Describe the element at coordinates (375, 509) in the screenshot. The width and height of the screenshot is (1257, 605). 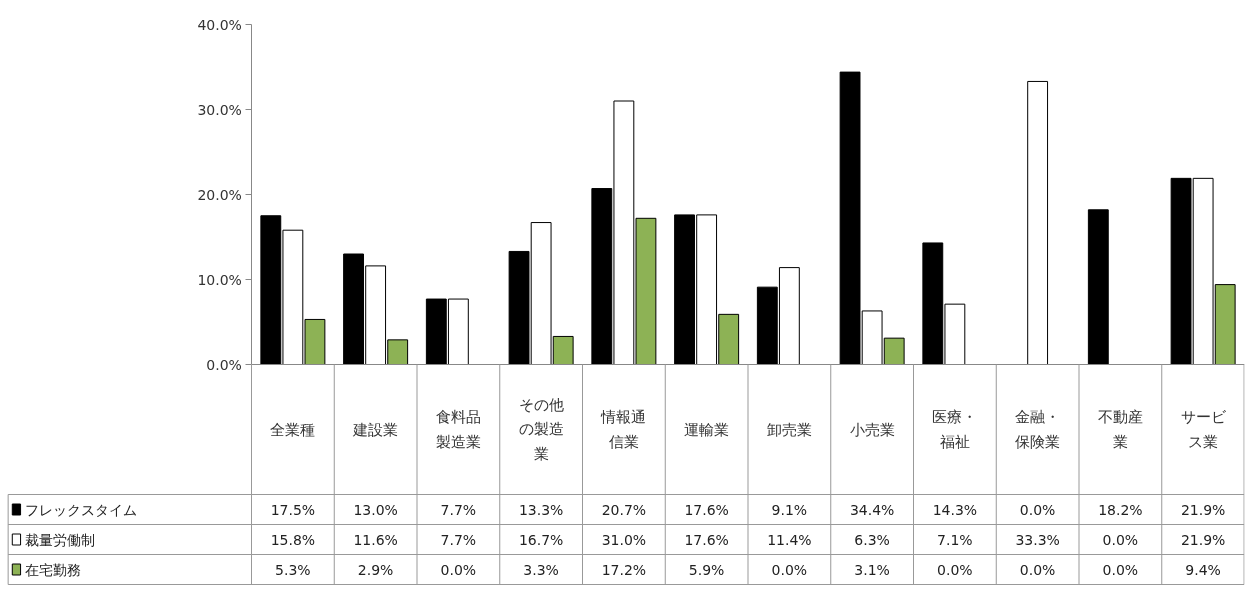
I see `data-label: 13.0%` at that location.